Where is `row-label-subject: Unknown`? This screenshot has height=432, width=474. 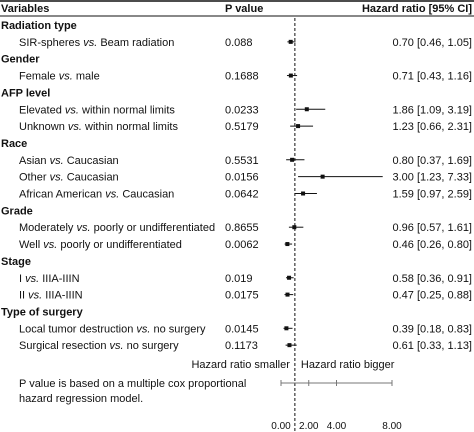 row-label-subject: Unknown is located at coordinates (43, 127).